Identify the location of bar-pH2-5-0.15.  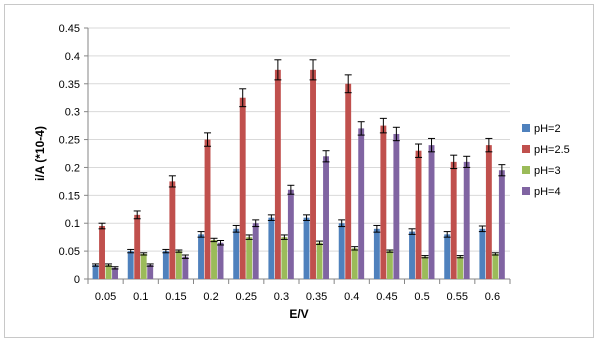
(172, 230).